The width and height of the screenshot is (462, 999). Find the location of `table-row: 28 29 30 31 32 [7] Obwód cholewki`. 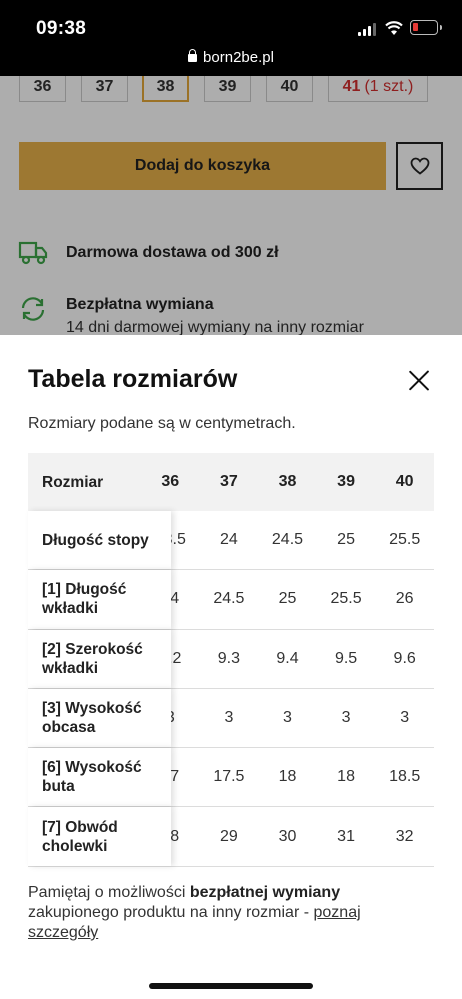

table-row: 28 29 30 31 32 [7] Obwód cholewki is located at coordinates (231, 837).